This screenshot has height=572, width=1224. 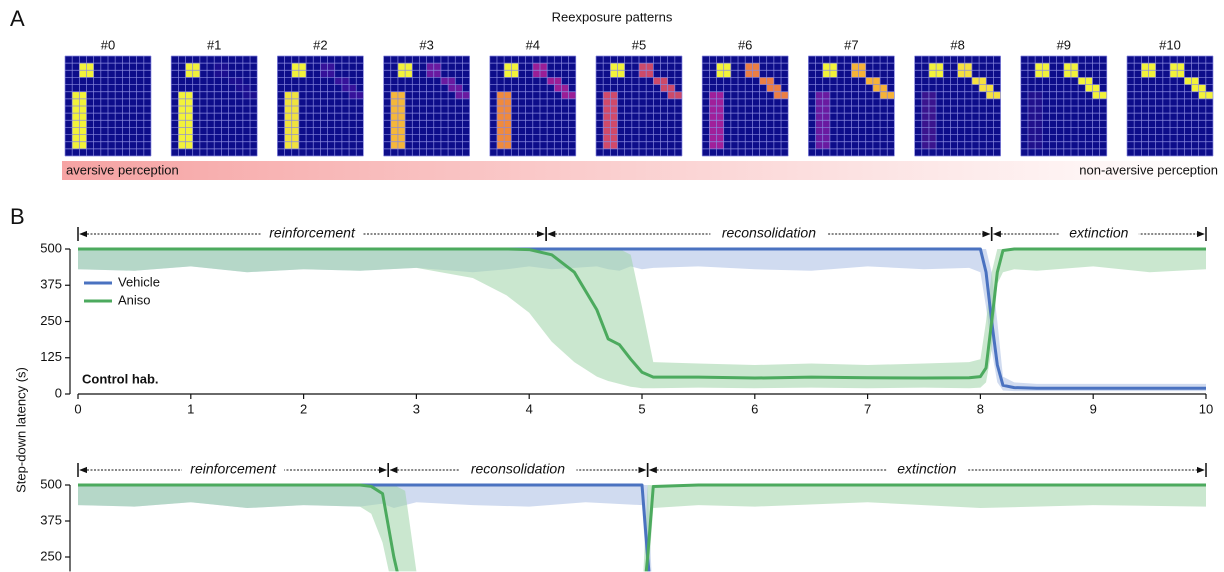 I want to click on legend-label: Aniso, so click(x=134, y=299).